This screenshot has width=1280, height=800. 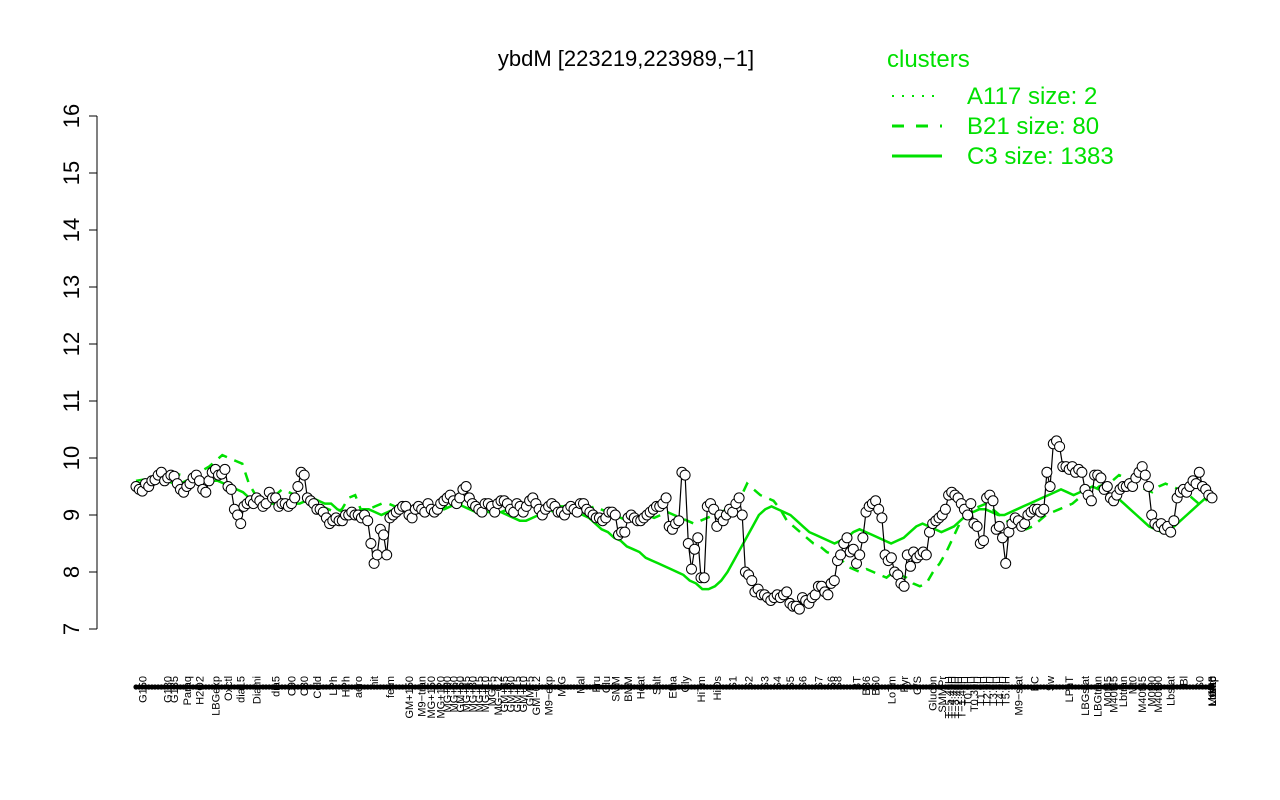 What do you see at coordinates (423, 696) in the screenshot?
I see `x-tick-label: M9−tran` at bounding box center [423, 696].